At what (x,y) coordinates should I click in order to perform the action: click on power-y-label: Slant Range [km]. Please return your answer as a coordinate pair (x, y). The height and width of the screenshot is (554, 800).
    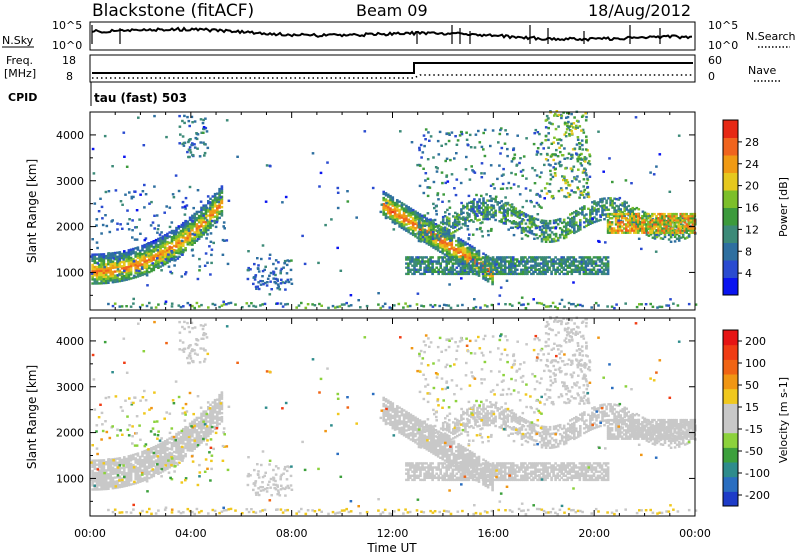
    Looking at the image, I should click on (32, 211).